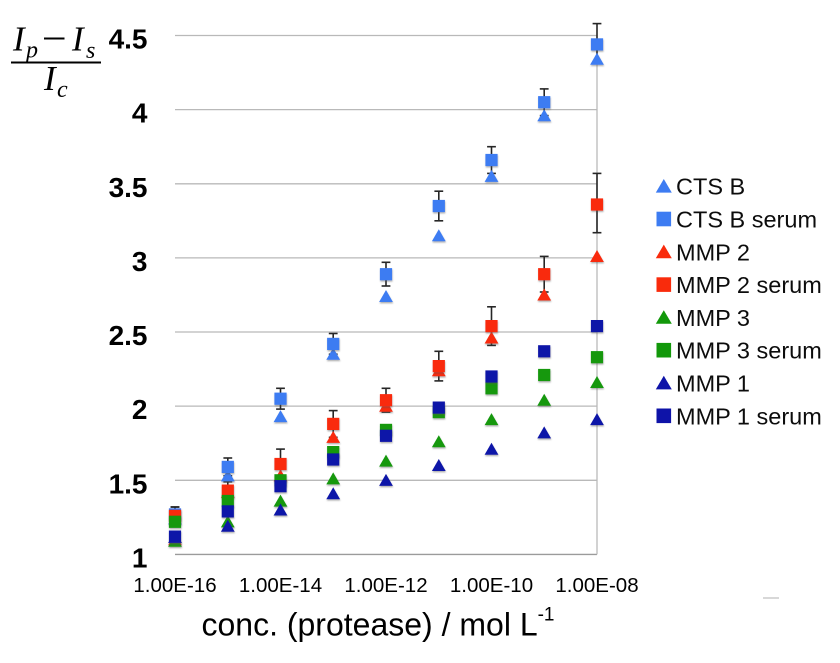  I want to click on svg-text: p, so click(31, 51).